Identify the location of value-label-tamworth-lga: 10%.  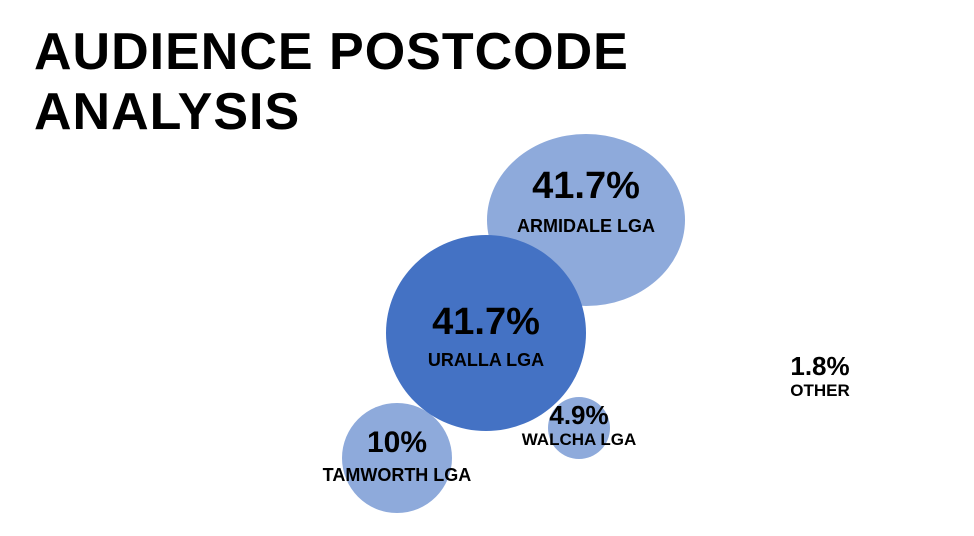
(397, 442).